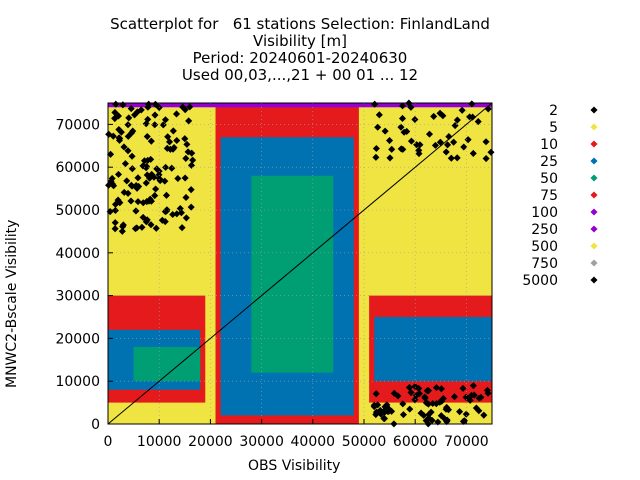  What do you see at coordinates (84, 275) in the screenshot?
I see `y-ticks: 0 10000 20000 30000 40000 50000 60000 70000` at bounding box center [84, 275].